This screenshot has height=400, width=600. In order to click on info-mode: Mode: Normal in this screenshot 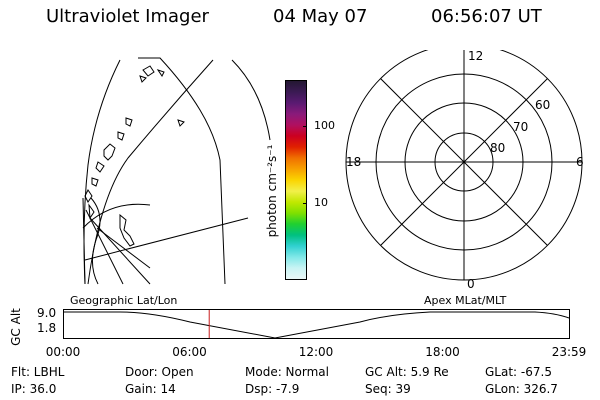, I will do `click(287, 372)`.